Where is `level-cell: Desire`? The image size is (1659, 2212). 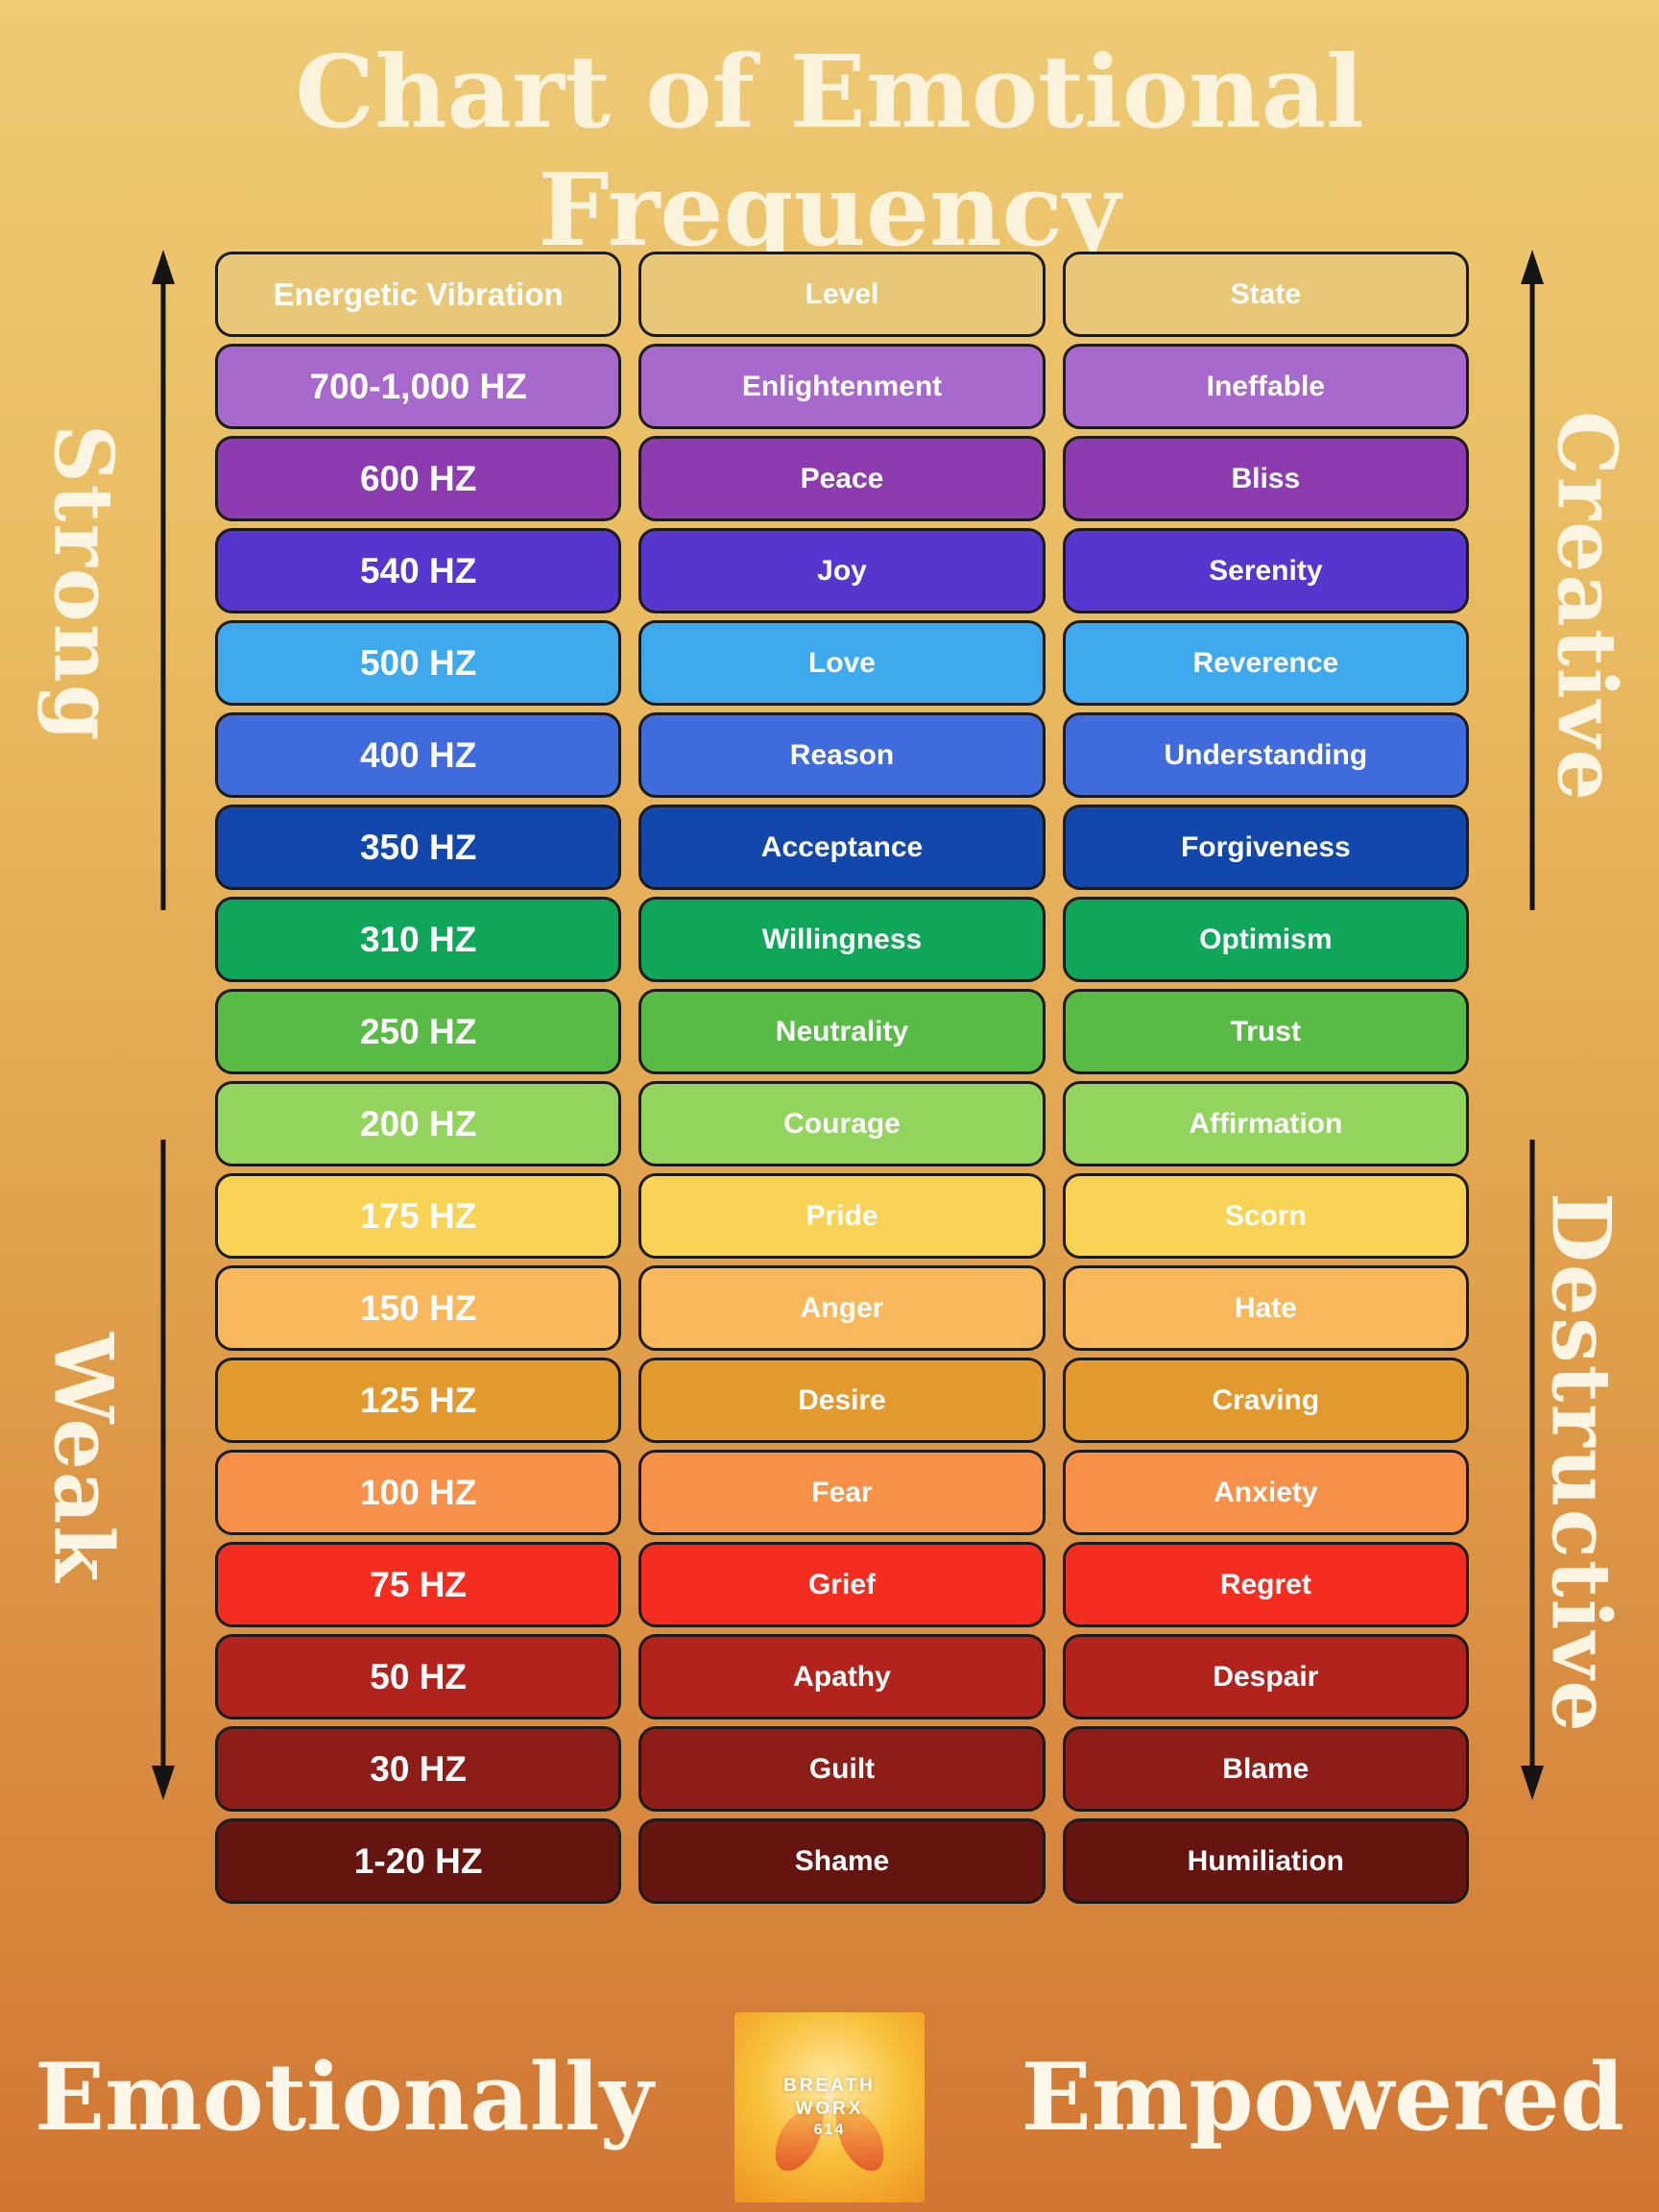 level-cell: Desire is located at coordinates (842, 1400).